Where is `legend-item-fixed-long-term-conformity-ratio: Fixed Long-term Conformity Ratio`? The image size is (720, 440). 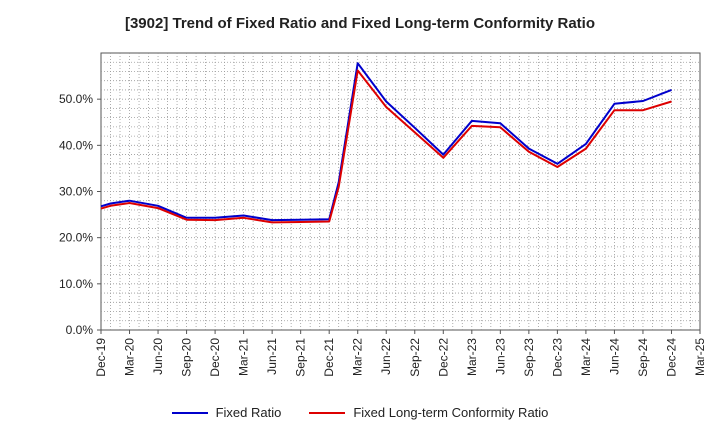 legend-item-fixed-long-term-conformity-ratio: Fixed Long-term Conformity Ratio is located at coordinates (428, 412).